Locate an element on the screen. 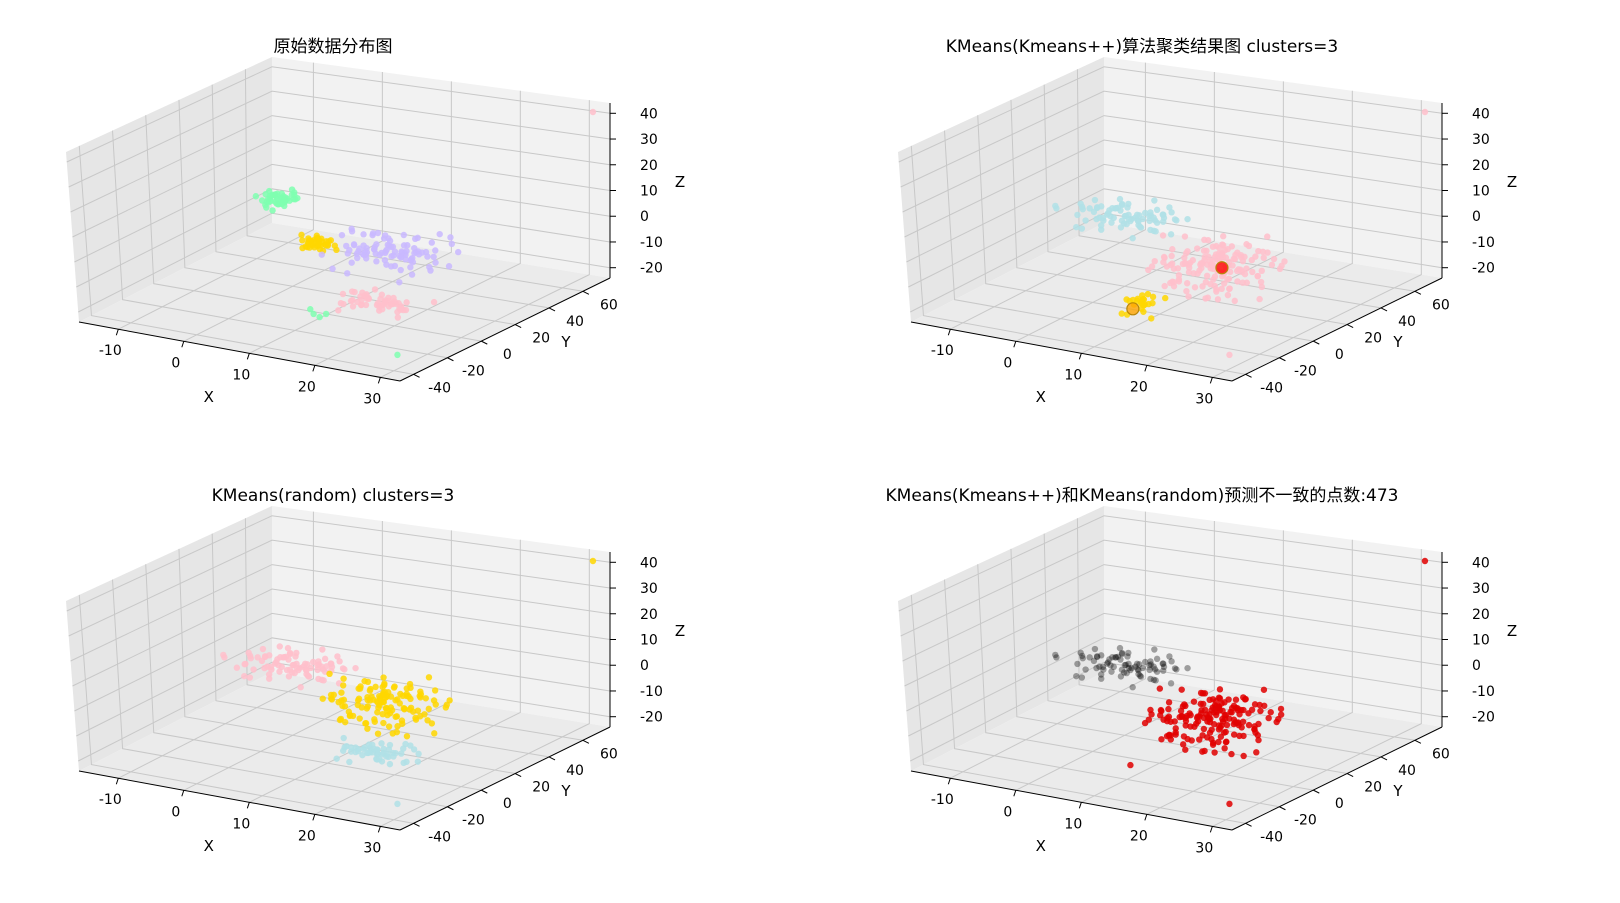 The image size is (1620, 903). z-tick-label: 40 is located at coordinates (1481, 563).